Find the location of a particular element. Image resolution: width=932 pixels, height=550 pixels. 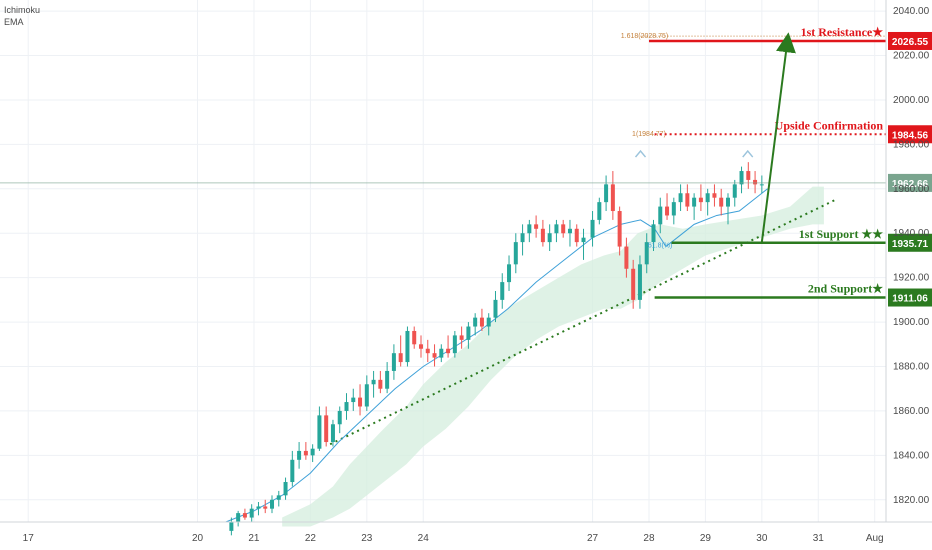

time-tick-label: 22 is located at coordinates (311, 538).